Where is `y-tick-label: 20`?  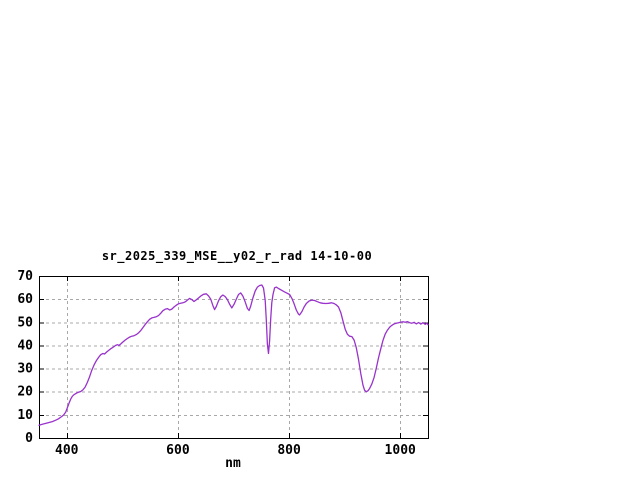 y-tick-label: 20 is located at coordinates (25, 392).